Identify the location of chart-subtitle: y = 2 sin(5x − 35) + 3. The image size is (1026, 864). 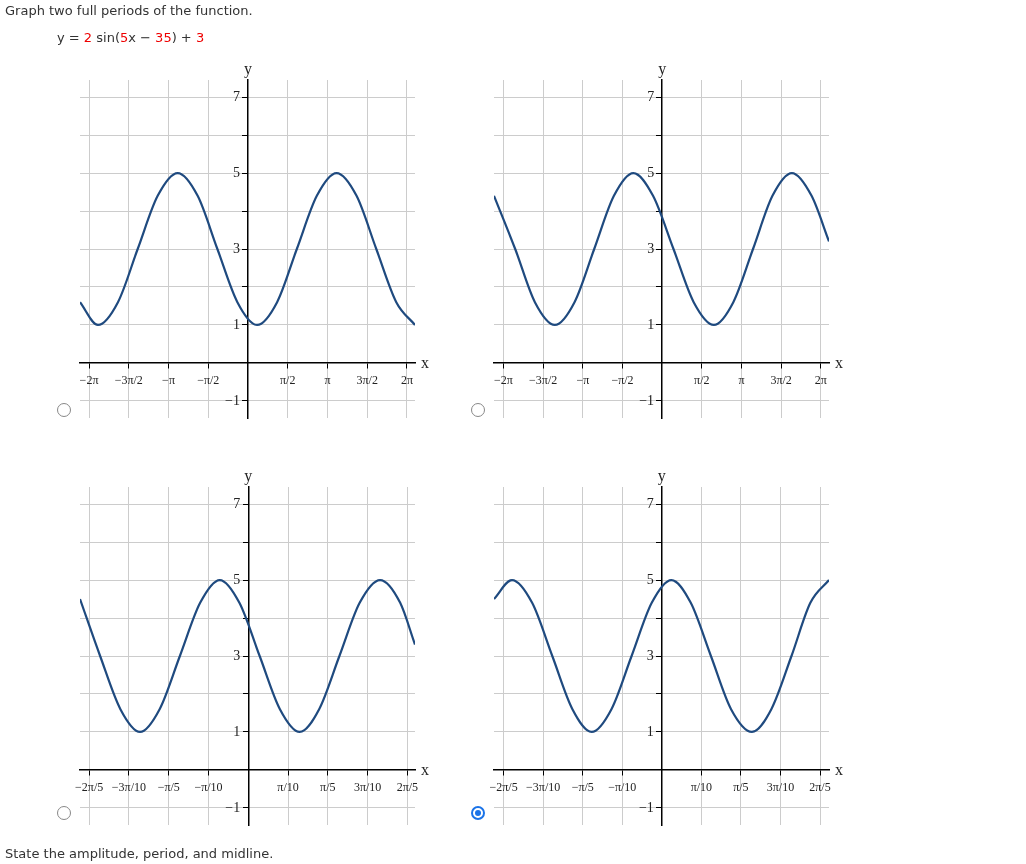
(131, 37).